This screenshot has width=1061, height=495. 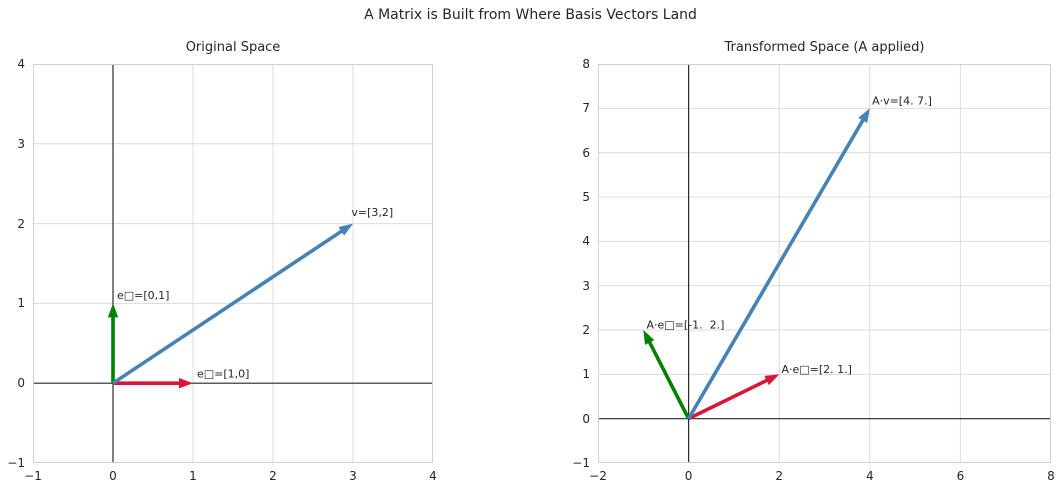 What do you see at coordinates (223, 373) in the screenshot?
I see `basis-e1-label: e□=[1,0]` at bounding box center [223, 373].